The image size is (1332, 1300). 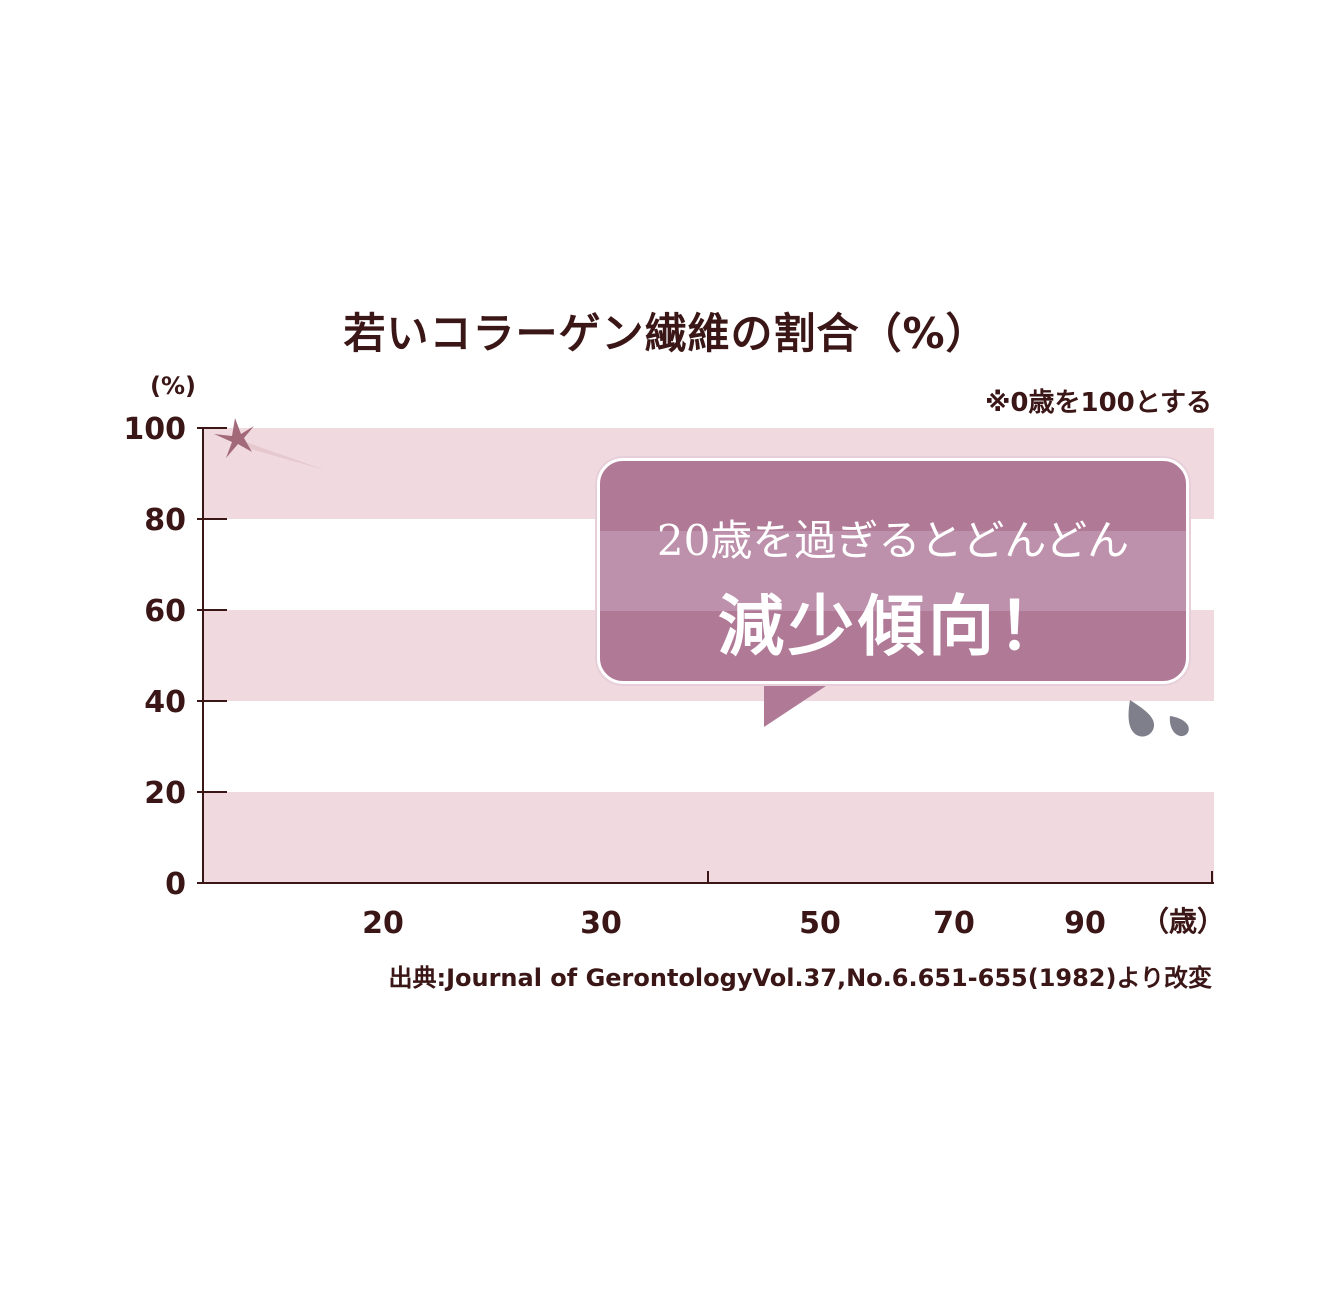 What do you see at coordinates (269, 444) in the screenshot?
I see `sparkle-icon` at bounding box center [269, 444].